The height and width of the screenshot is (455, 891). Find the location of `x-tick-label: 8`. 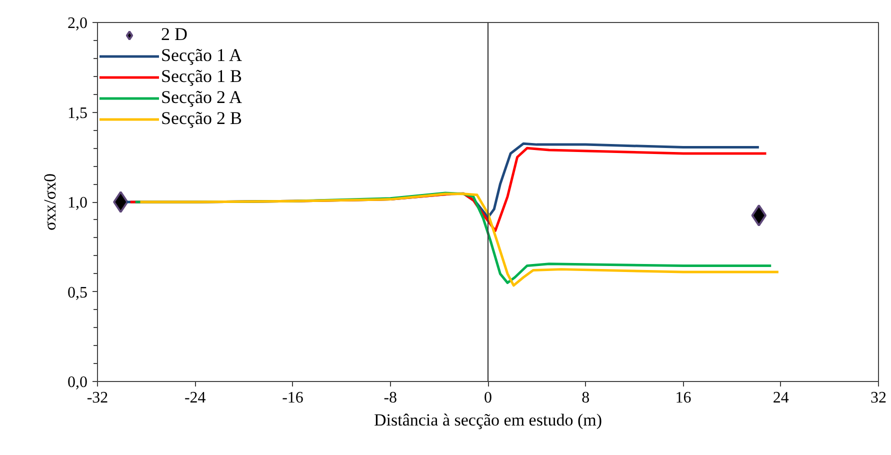

x-tick-label: 8 is located at coordinates (586, 398).